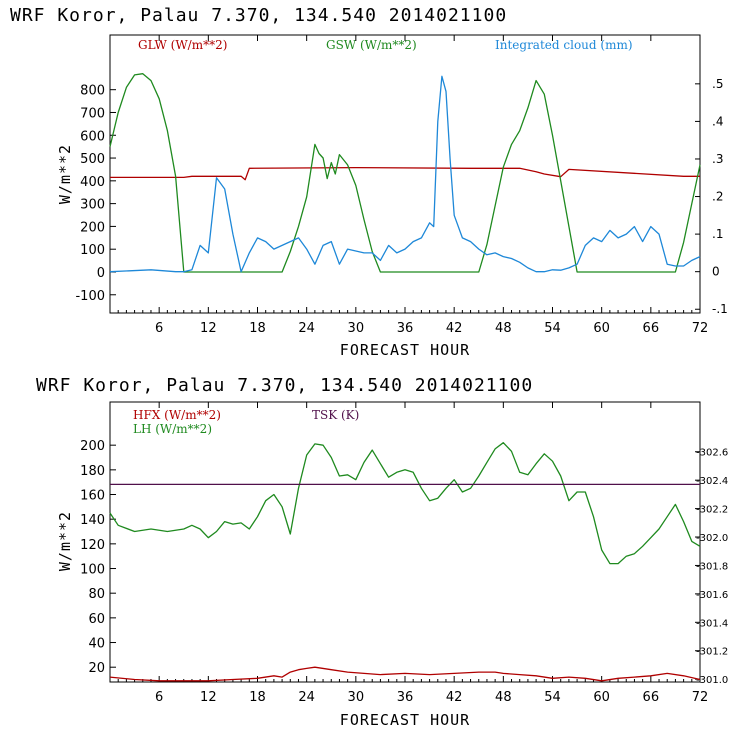 The width and height of the screenshot is (740, 740). What do you see at coordinates (92, 471) in the screenshot?
I see `y-tick-label: 180` at bounding box center [92, 471].